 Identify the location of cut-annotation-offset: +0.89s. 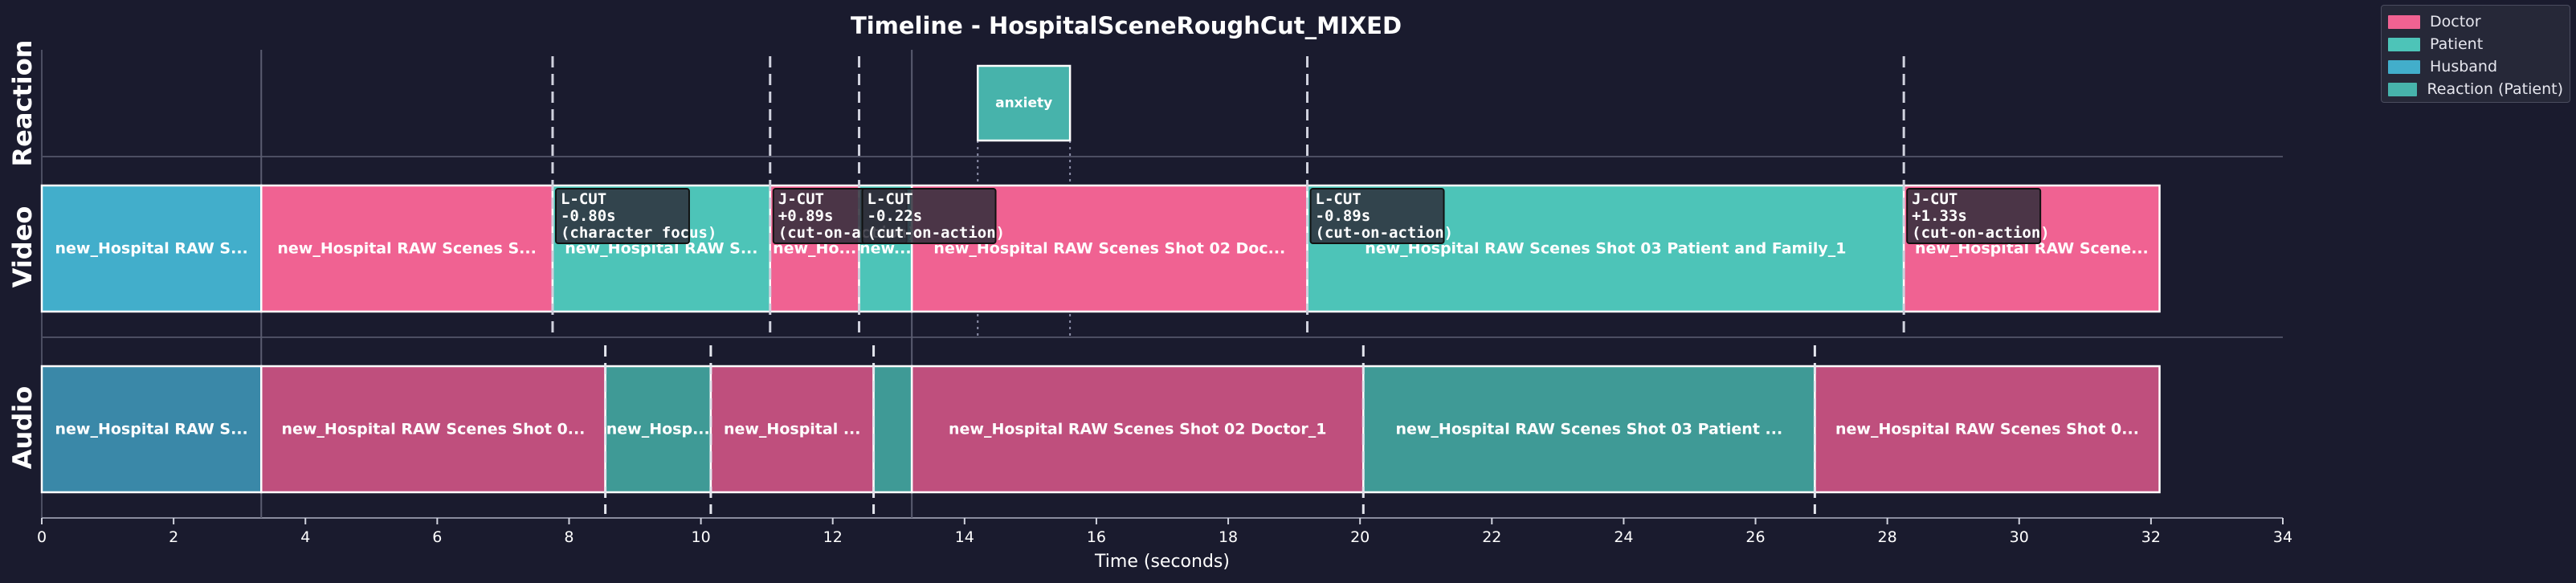
(806, 216).